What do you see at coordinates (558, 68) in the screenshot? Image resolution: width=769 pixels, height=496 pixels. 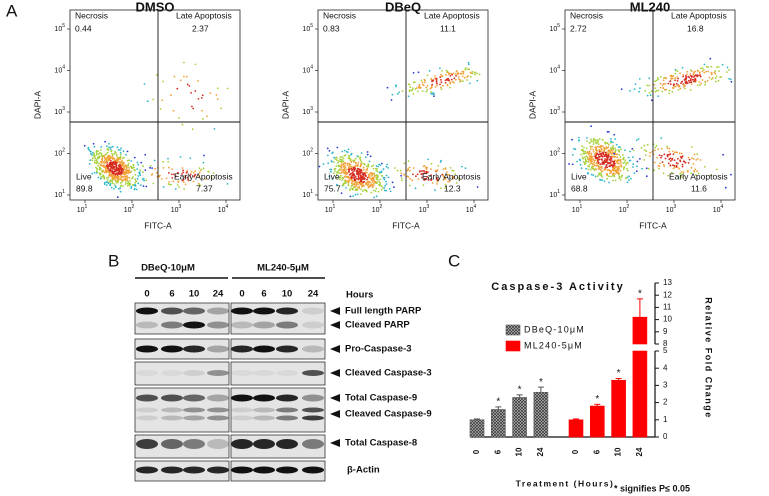 I see `tick-exponent: 4` at bounding box center [558, 68].